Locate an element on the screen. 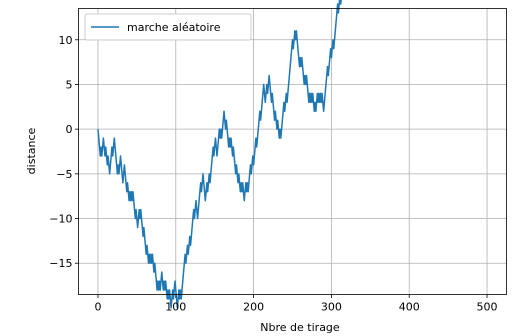 This screenshot has width=513, height=336. legend-label: marche aléatoire is located at coordinates (174, 27).